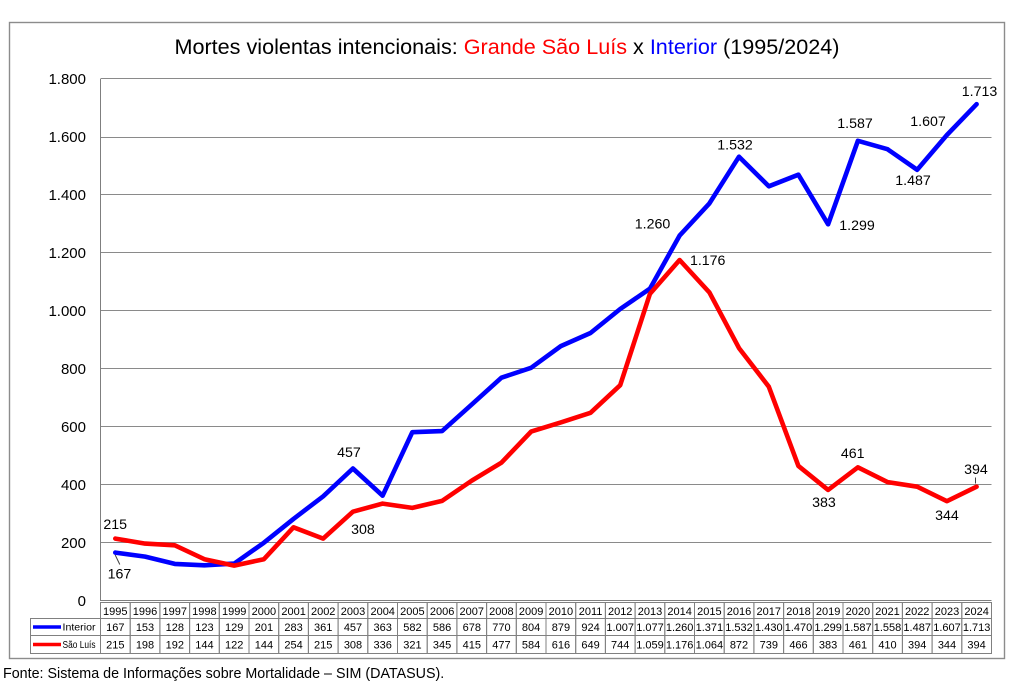  Describe the element at coordinates (858, 612) in the screenshot. I see `svg-text: 2020` at that location.